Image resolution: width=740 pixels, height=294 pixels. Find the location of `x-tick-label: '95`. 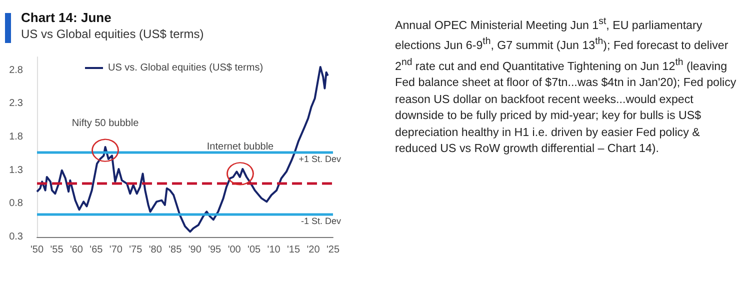

x-tick-label: '95 is located at coordinates (215, 250).